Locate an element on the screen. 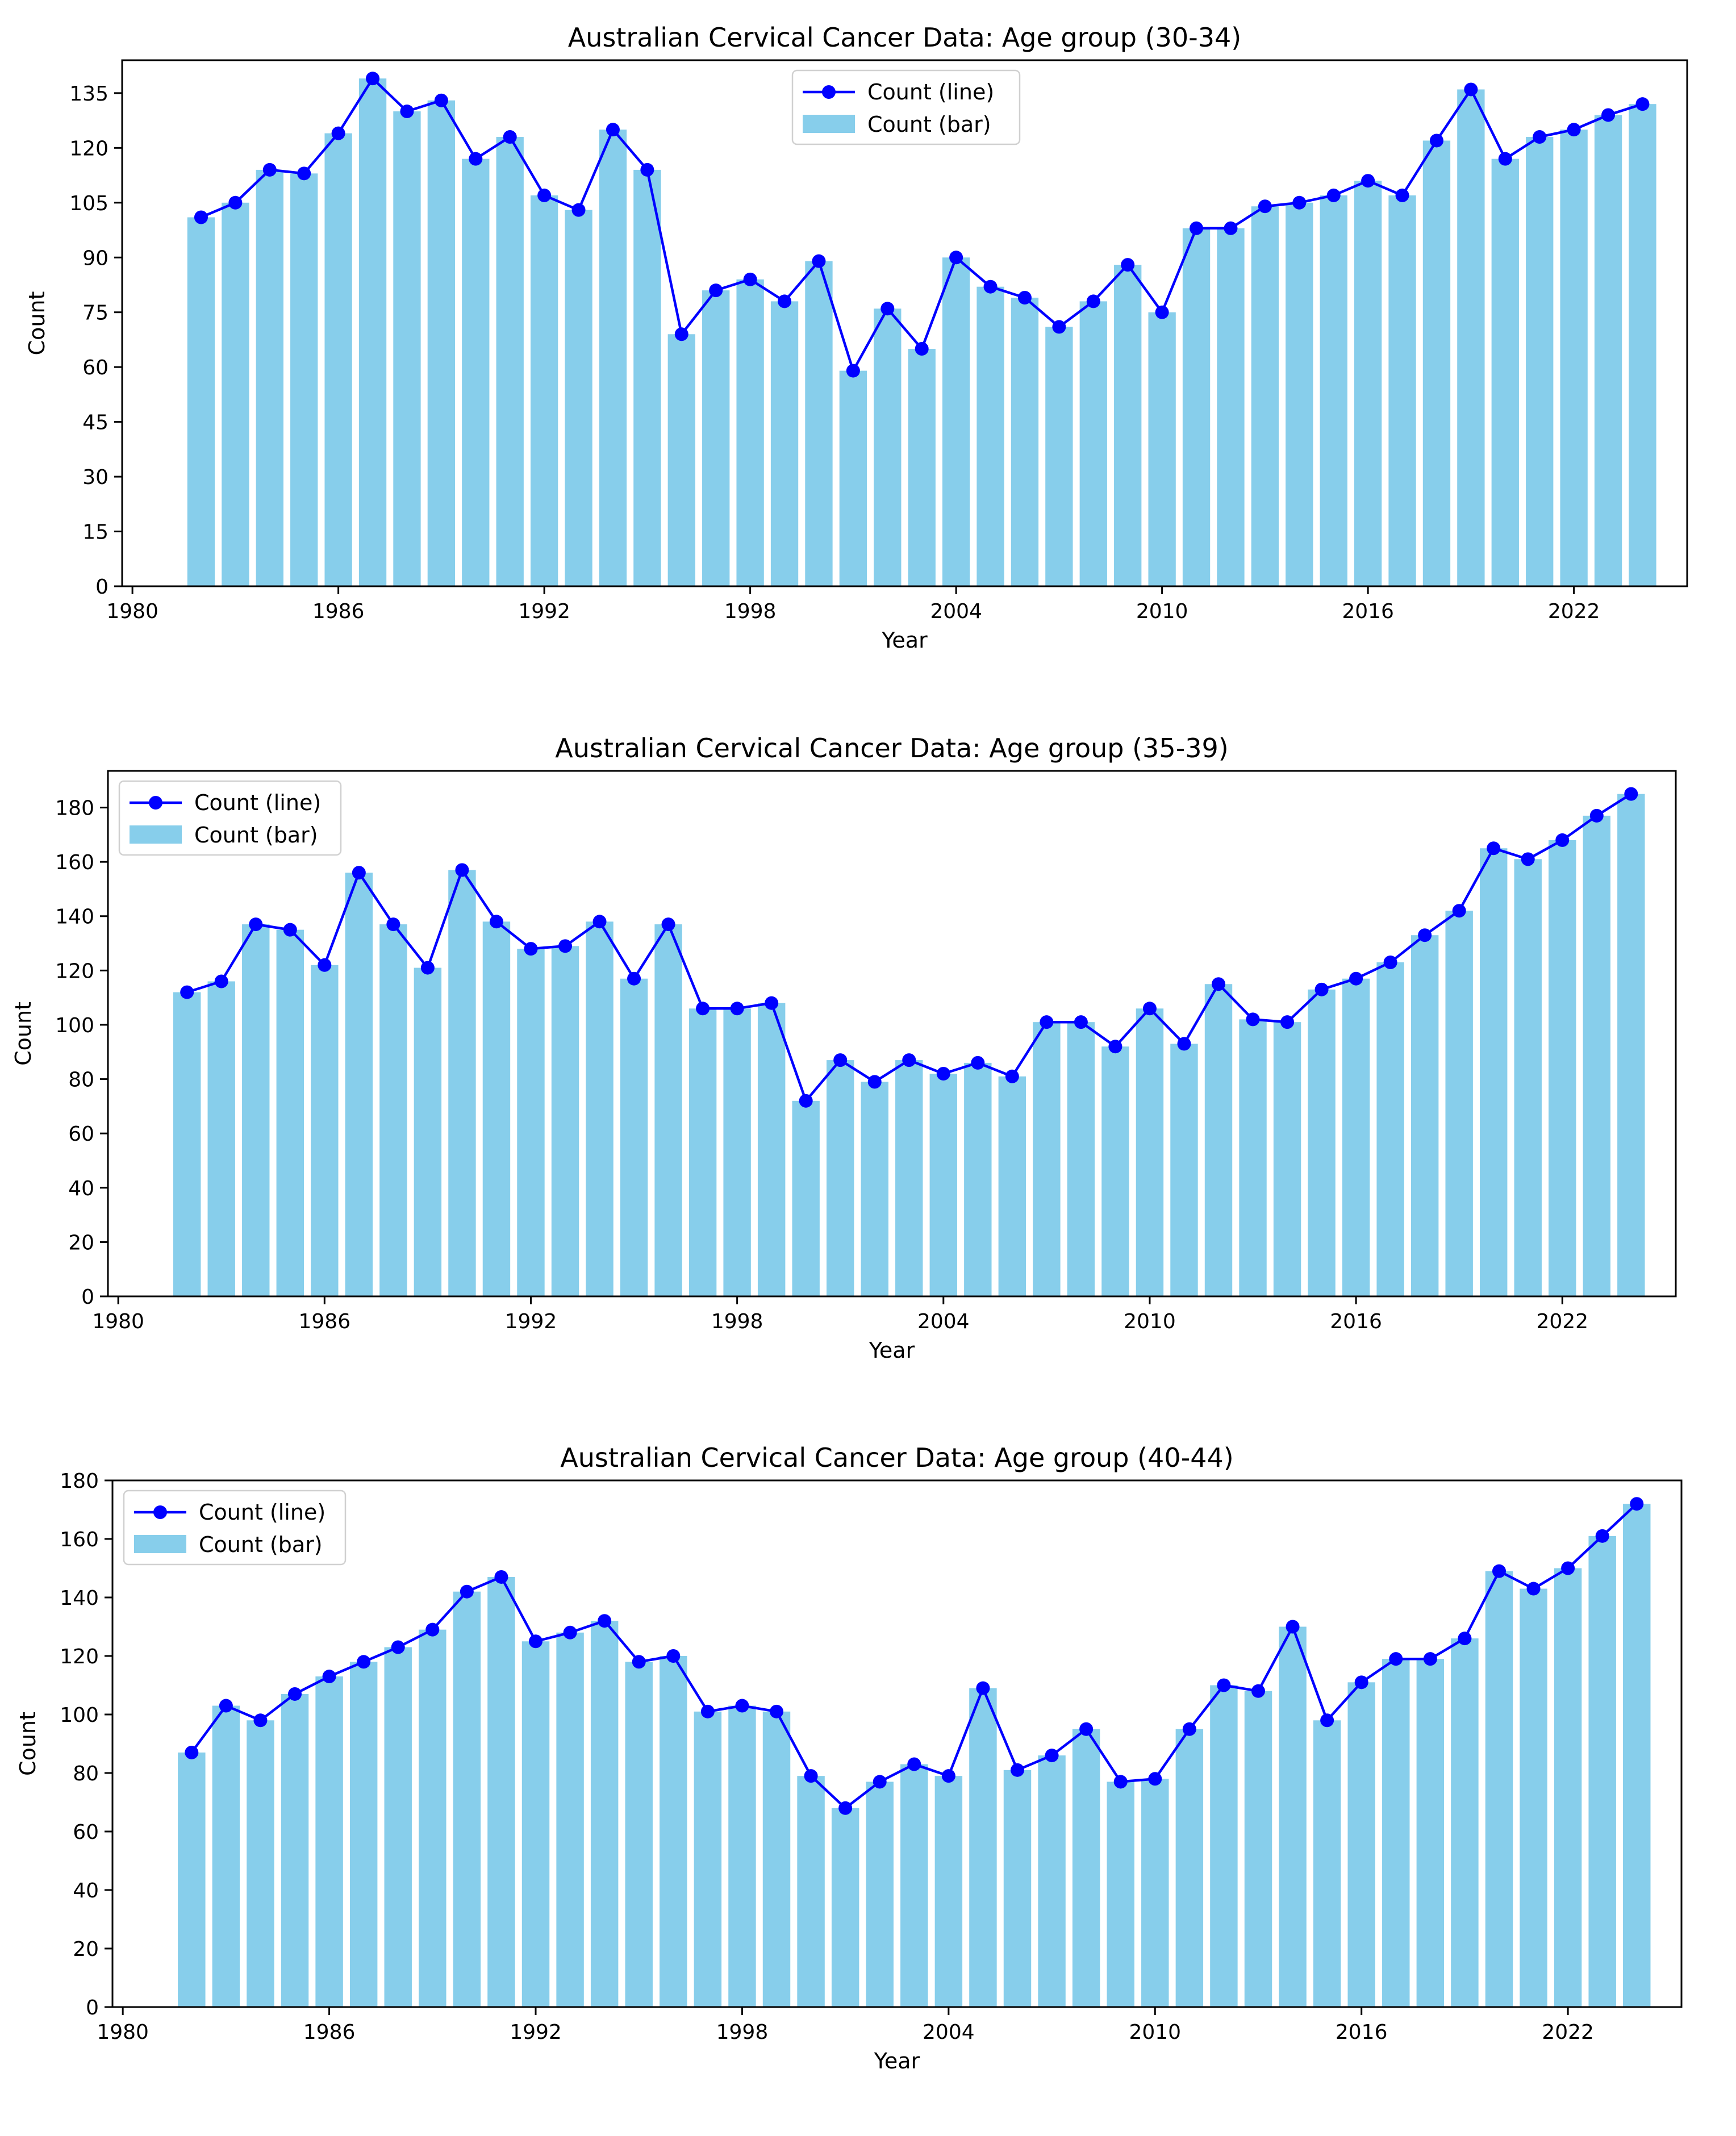 Image resolution: width=1736 pixels, height=2136 pixels. y-axis-label: Count is located at coordinates (23, 1034).